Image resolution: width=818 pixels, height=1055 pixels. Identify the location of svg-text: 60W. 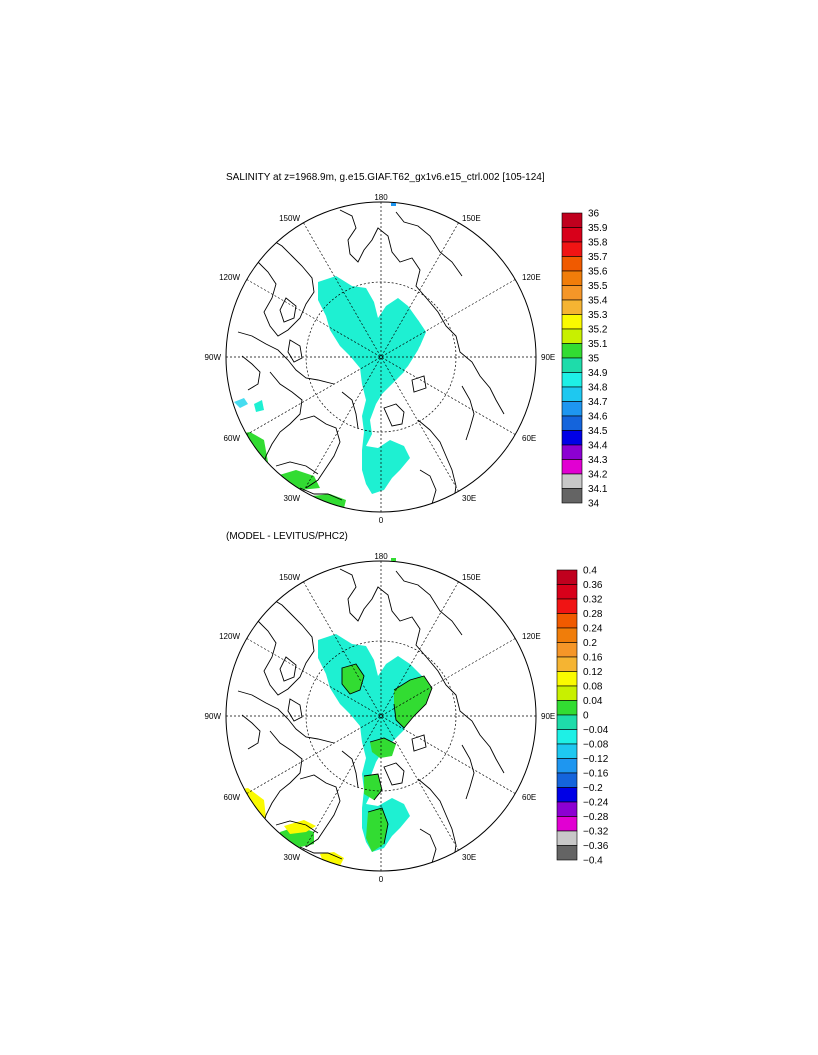
(232, 797).